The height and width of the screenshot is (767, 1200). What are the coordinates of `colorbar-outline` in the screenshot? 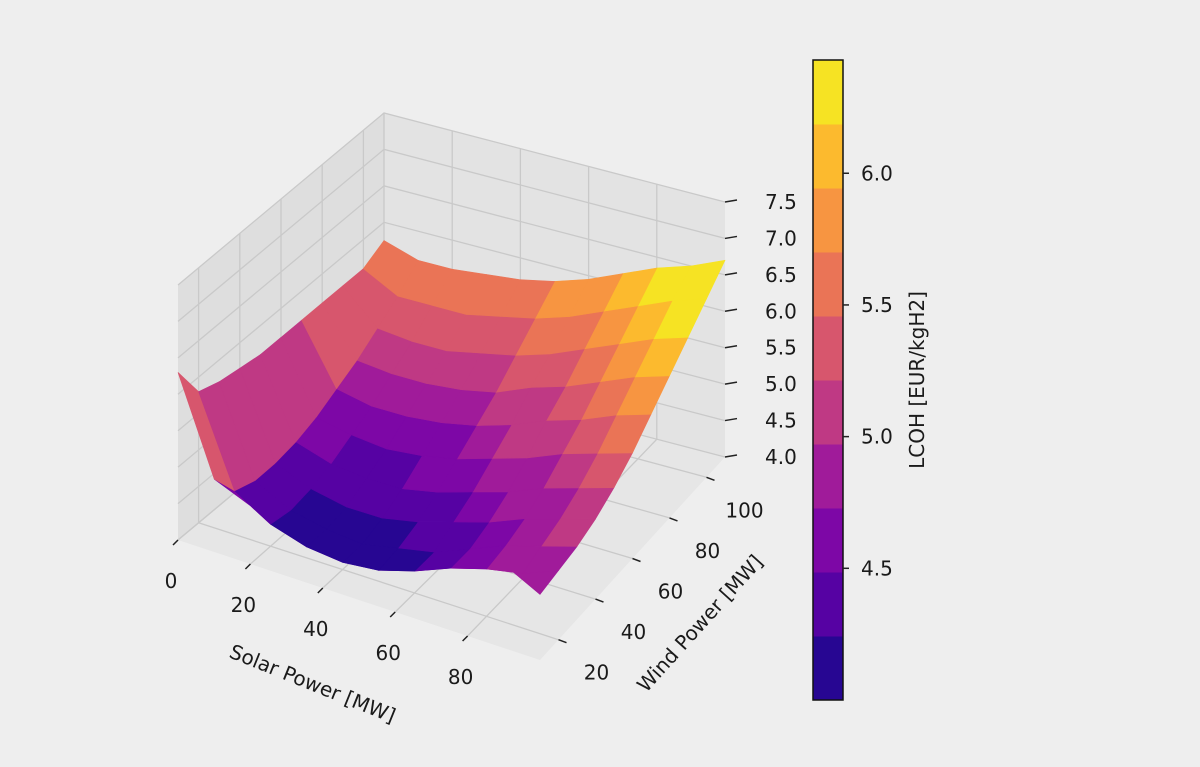 It's located at (828, 380).